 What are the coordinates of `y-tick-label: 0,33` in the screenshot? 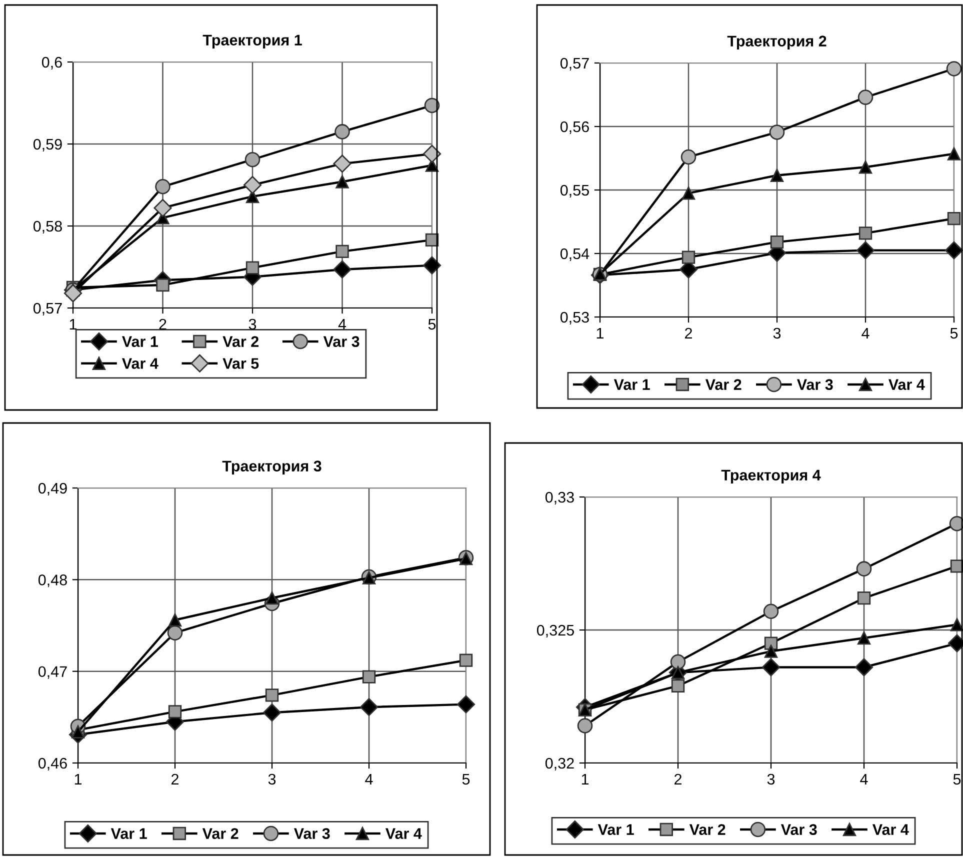 It's located at (559, 498).